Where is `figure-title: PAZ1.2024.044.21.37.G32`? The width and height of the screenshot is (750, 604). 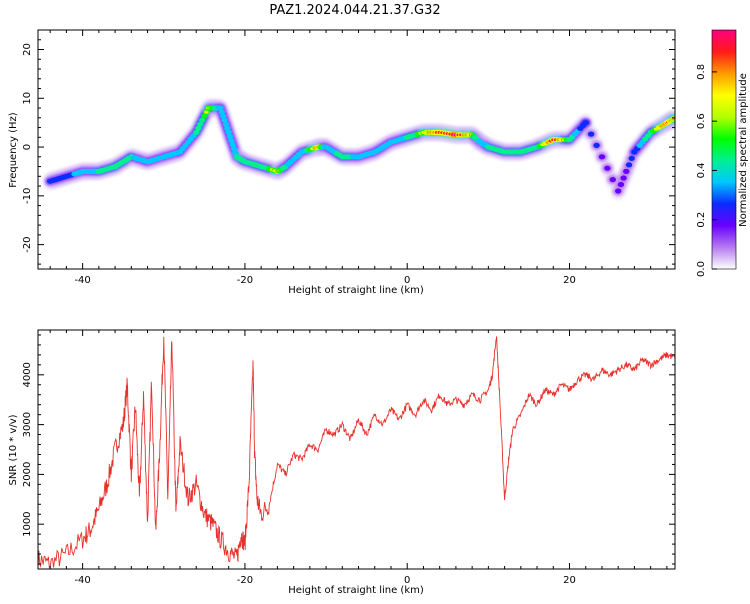
figure-title: PAZ1.2024.044.21.37.G32 is located at coordinates (354, 10).